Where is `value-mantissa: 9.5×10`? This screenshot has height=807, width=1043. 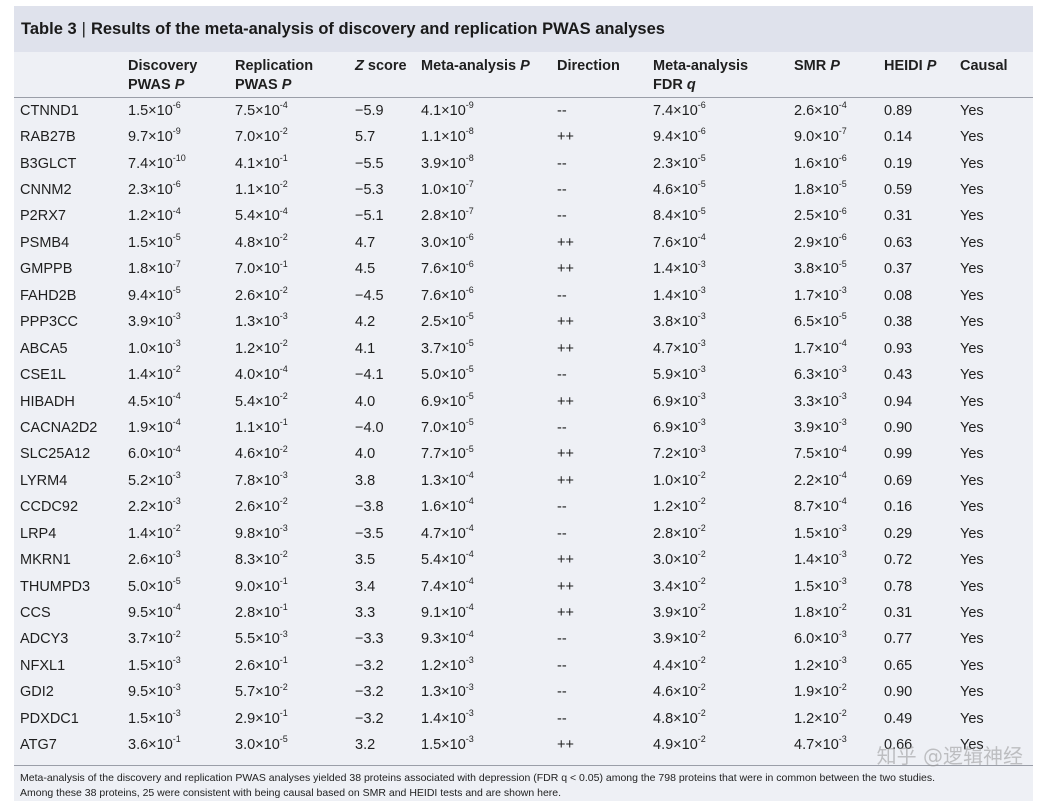 value-mantissa: 9.5×10 is located at coordinates (150, 613).